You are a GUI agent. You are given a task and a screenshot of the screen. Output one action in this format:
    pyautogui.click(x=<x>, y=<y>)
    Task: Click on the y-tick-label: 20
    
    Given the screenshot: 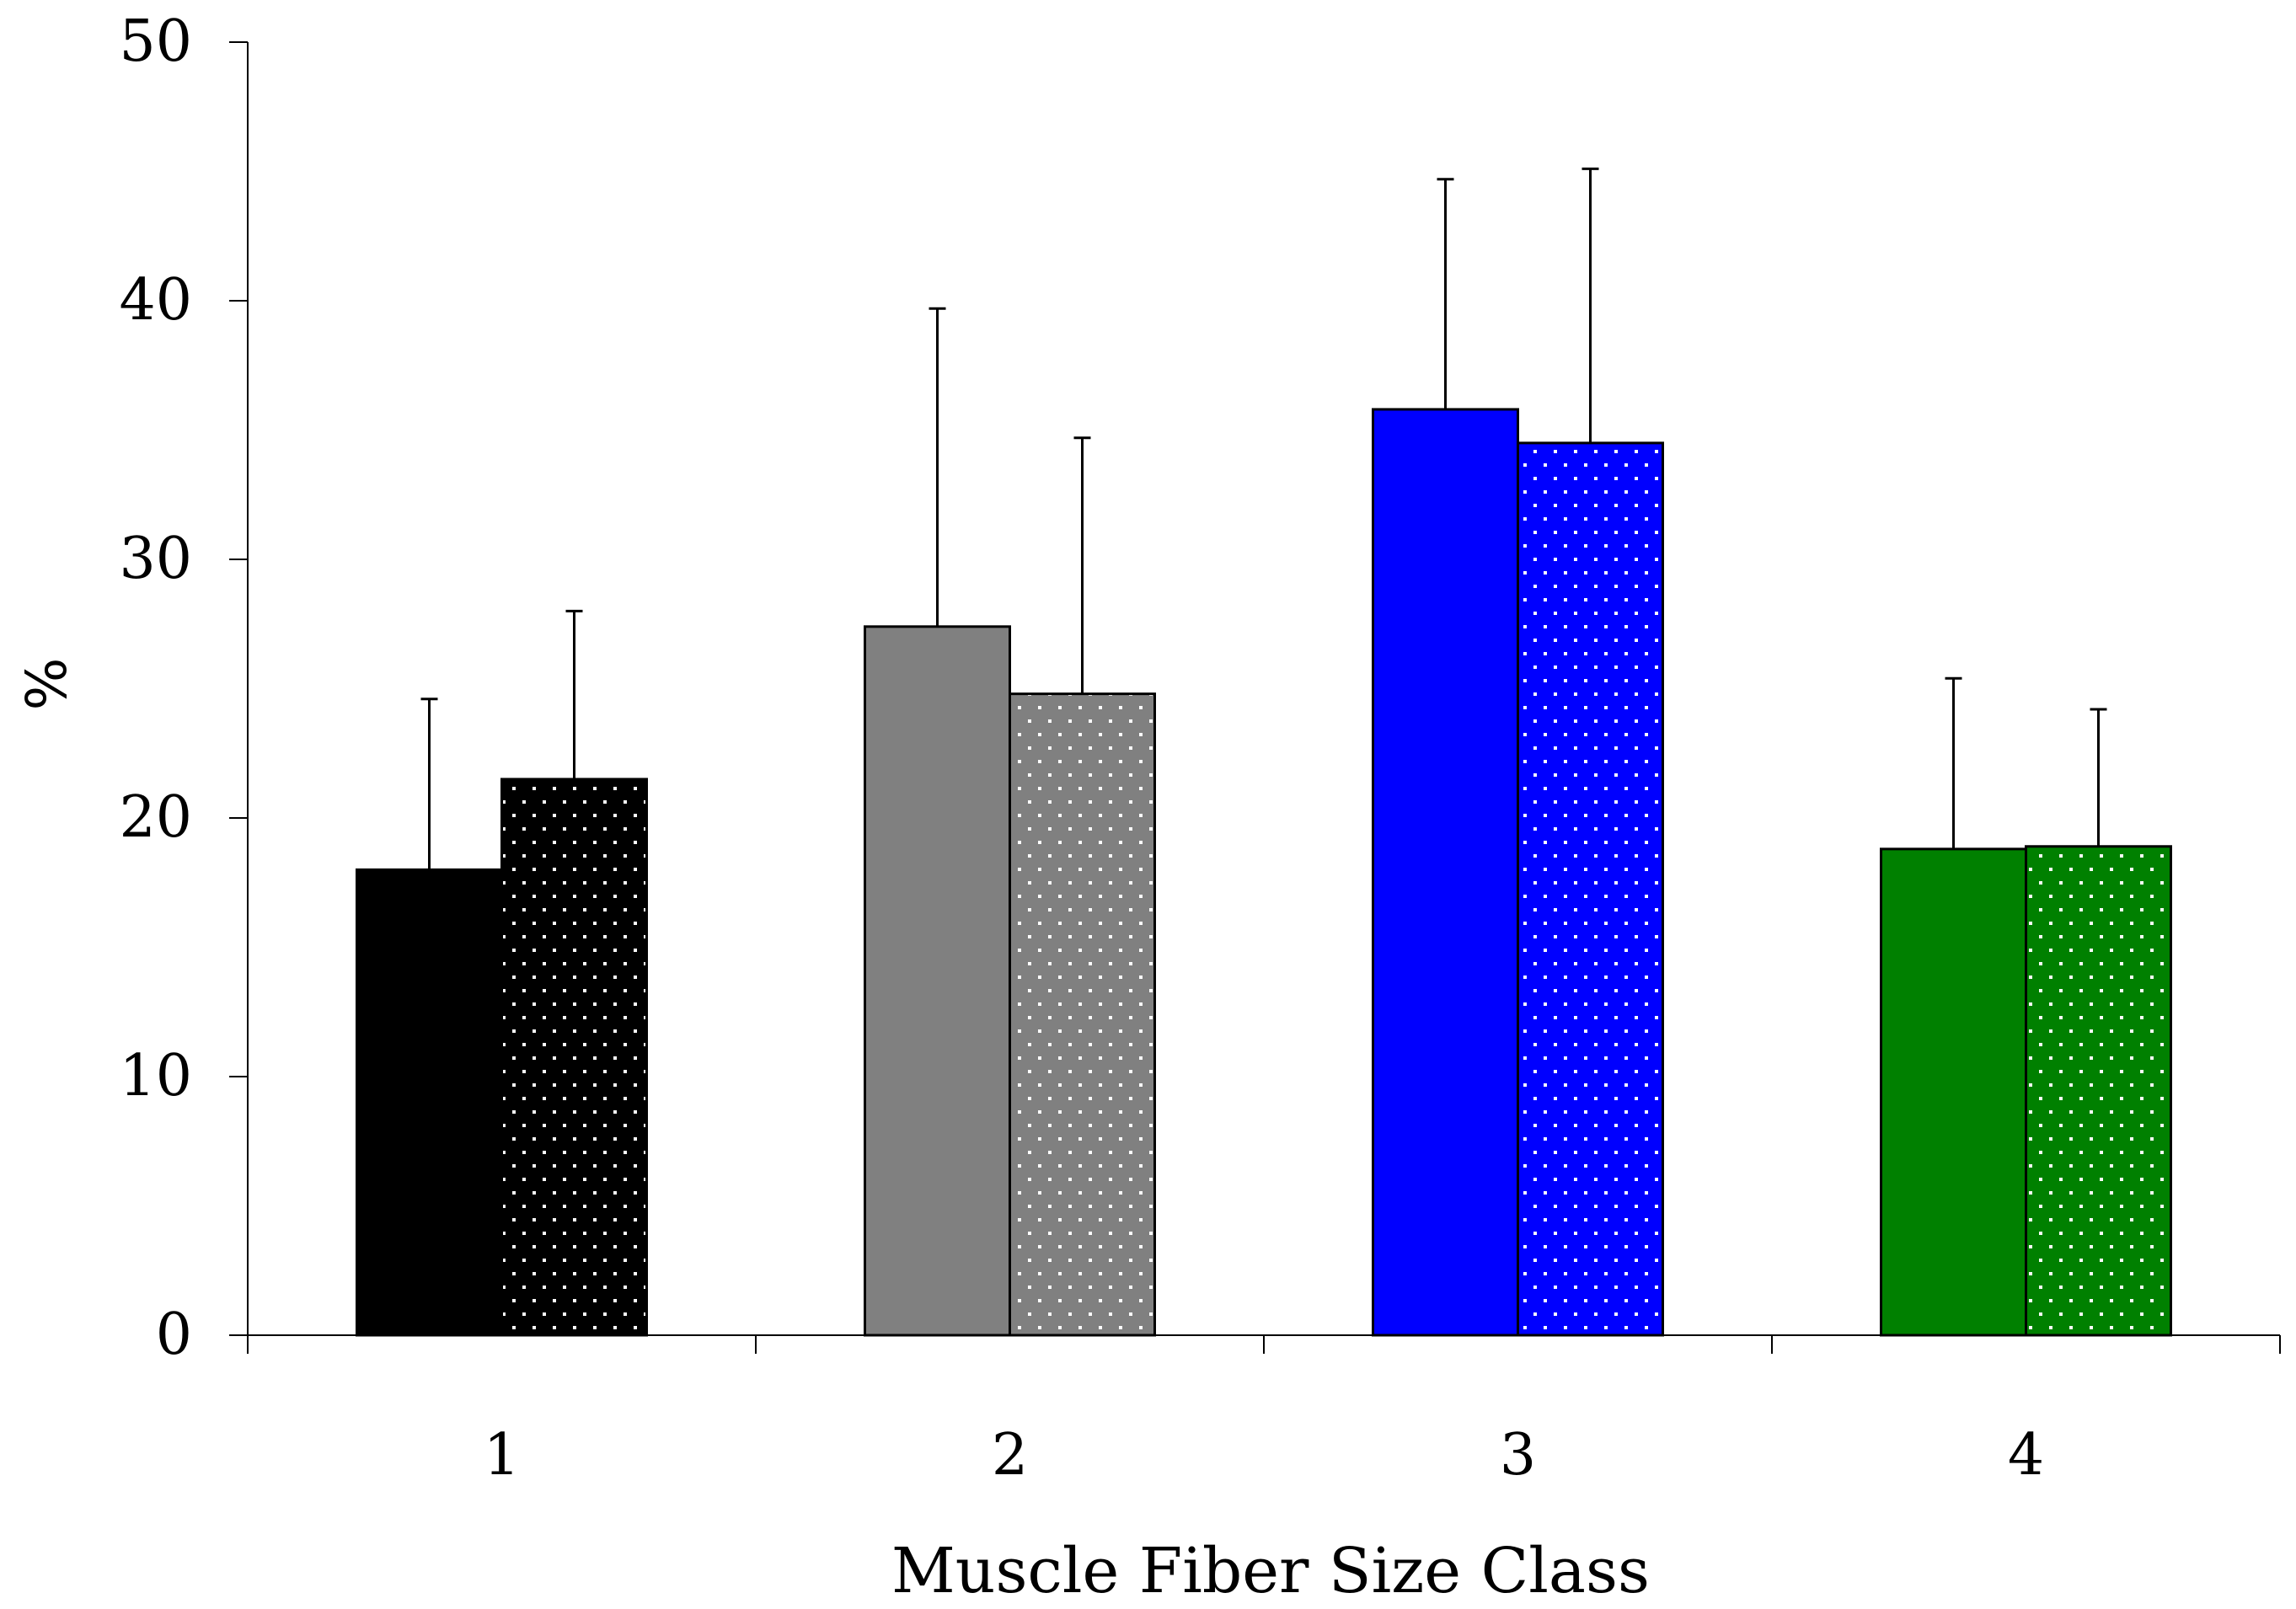 What is the action you would take?
    pyautogui.click(x=155, y=817)
    